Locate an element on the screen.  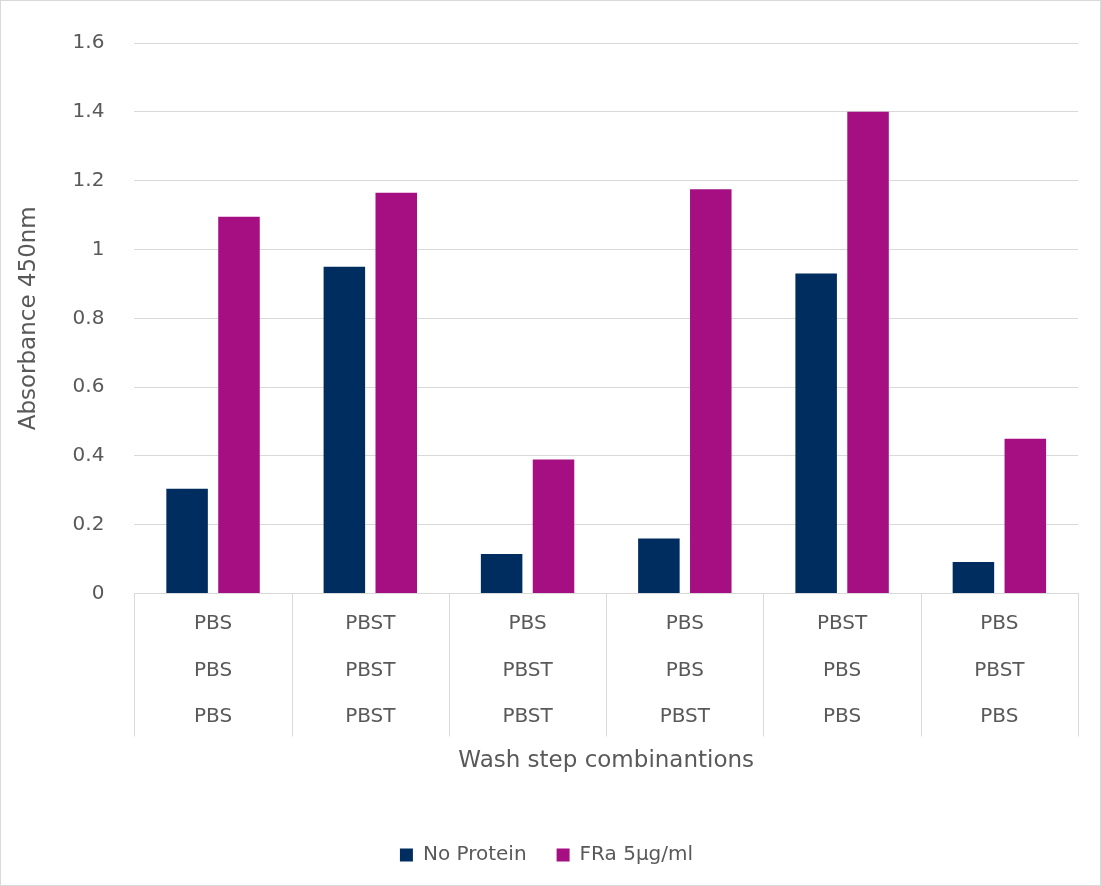
y-tick-label: 0.8 is located at coordinates (88, 316).